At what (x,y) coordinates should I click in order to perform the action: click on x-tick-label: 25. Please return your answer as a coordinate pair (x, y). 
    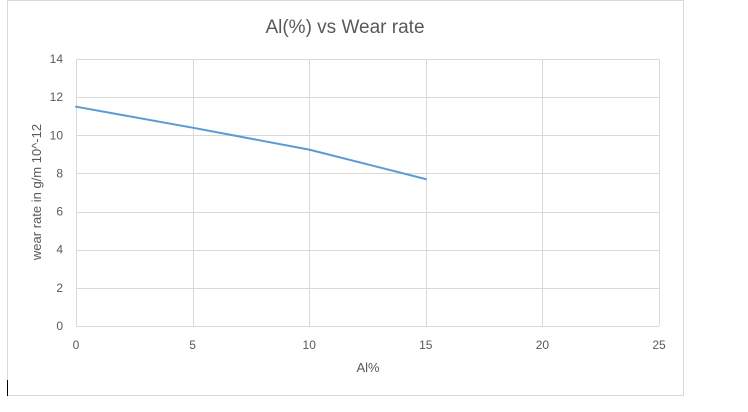
    Looking at the image, I should click on (659, 345).